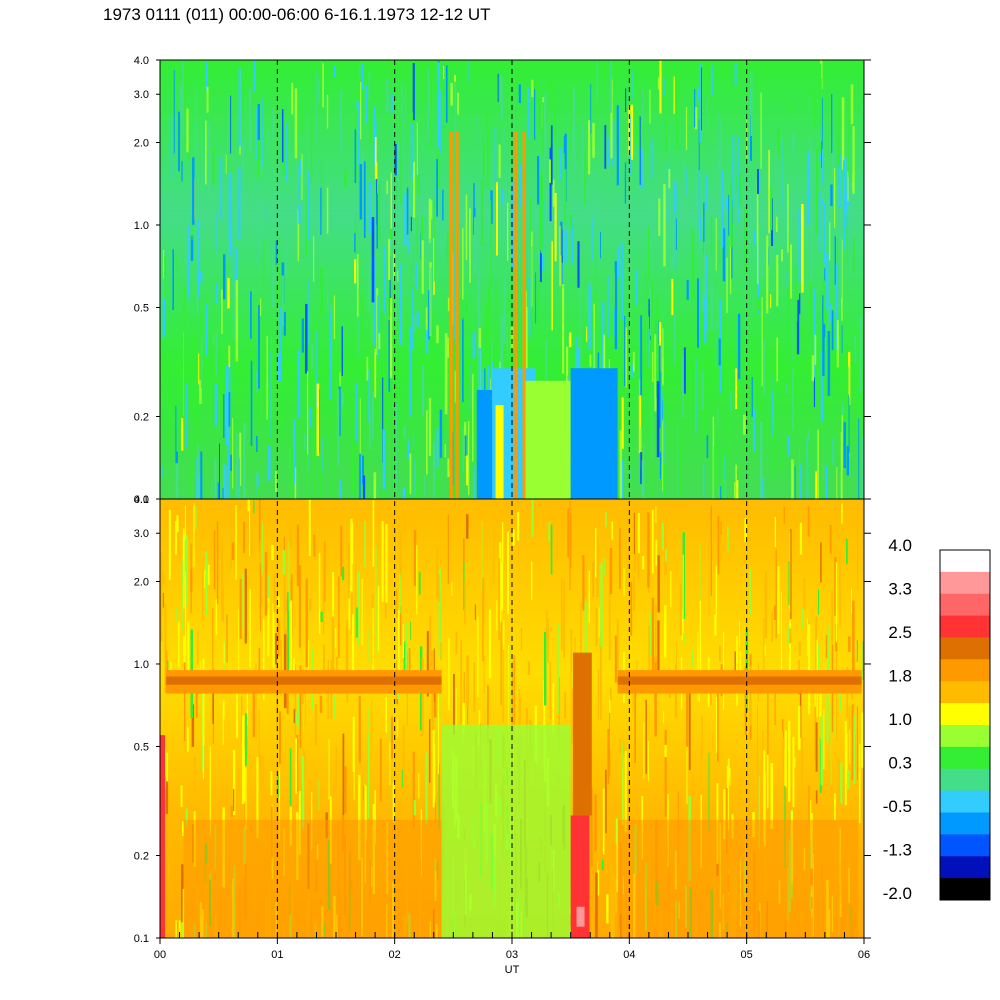 The height and width of the screenshot is (1000, 1000). Describe the element at coordinates (937, 719) in the screenshot. I see `colorbar: 4.0 3.3 2.5 1.8 1.0 0.3 -0.5 -1.3 -2.0` at that location.